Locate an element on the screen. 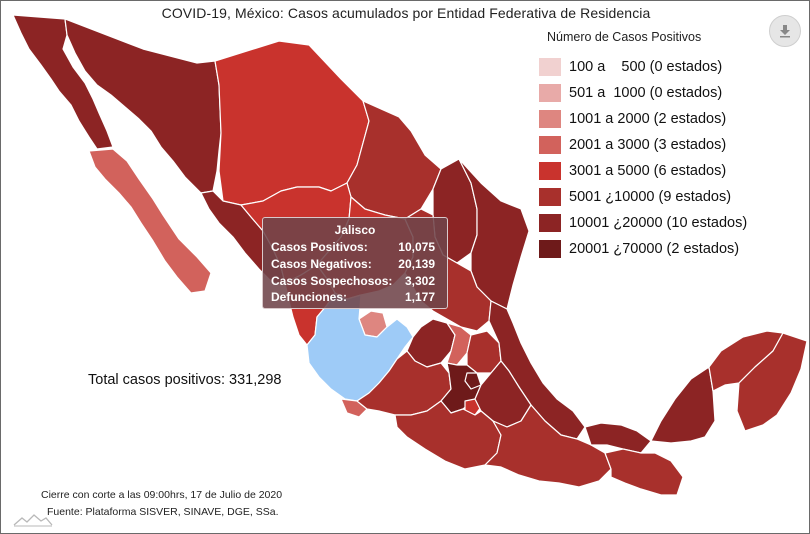 The height and width of the screenshot is (534, 810). legend-item: 3001 a 5000 (6 estados) is located at coordinates (632, 171).